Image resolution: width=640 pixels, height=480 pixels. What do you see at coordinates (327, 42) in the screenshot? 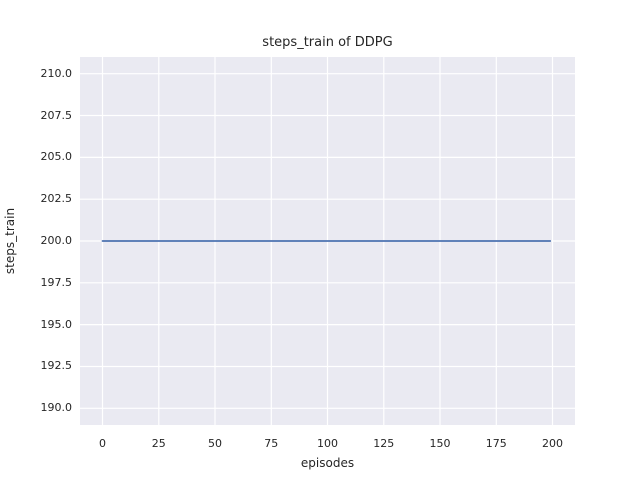
I see `chart-title: steps_train of DDPG` at bounding box center [327, 42].